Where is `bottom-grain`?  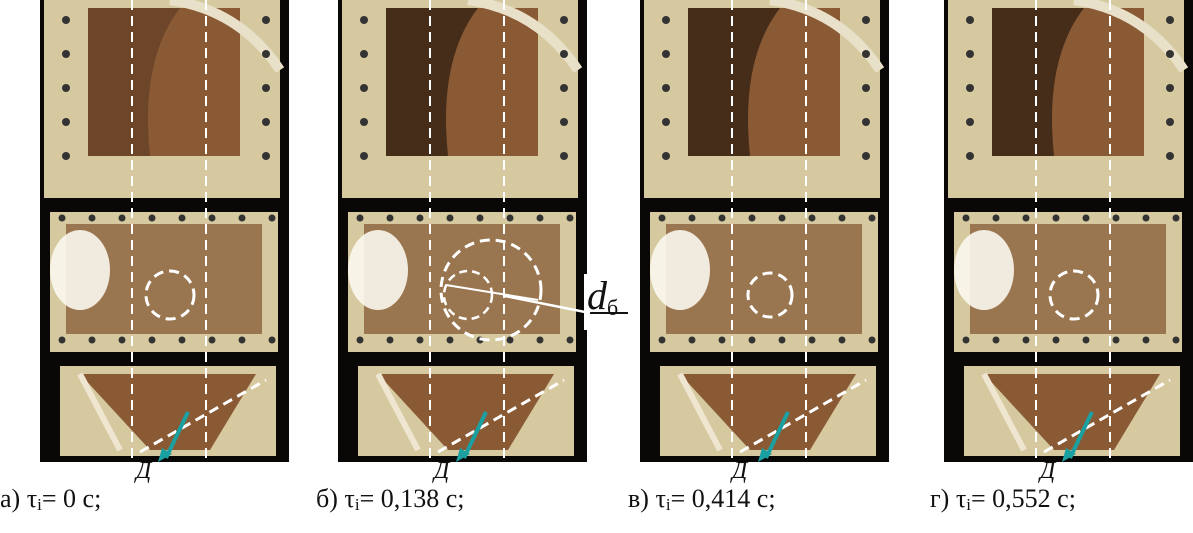
bottom-grain is located at coordinates (768, 412).